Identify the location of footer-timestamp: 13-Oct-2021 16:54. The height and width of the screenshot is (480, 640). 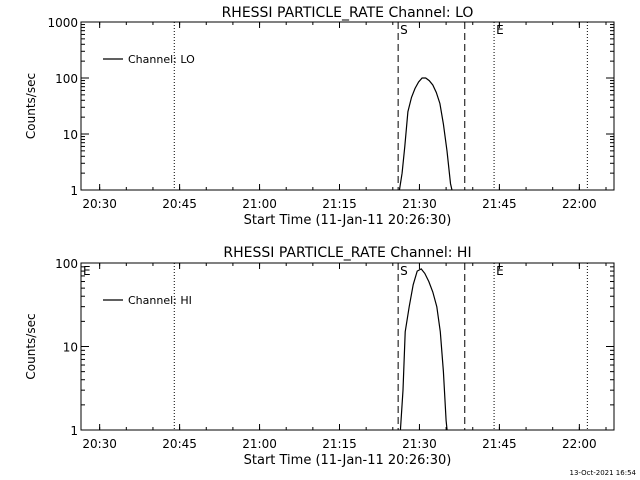
(603, 473).